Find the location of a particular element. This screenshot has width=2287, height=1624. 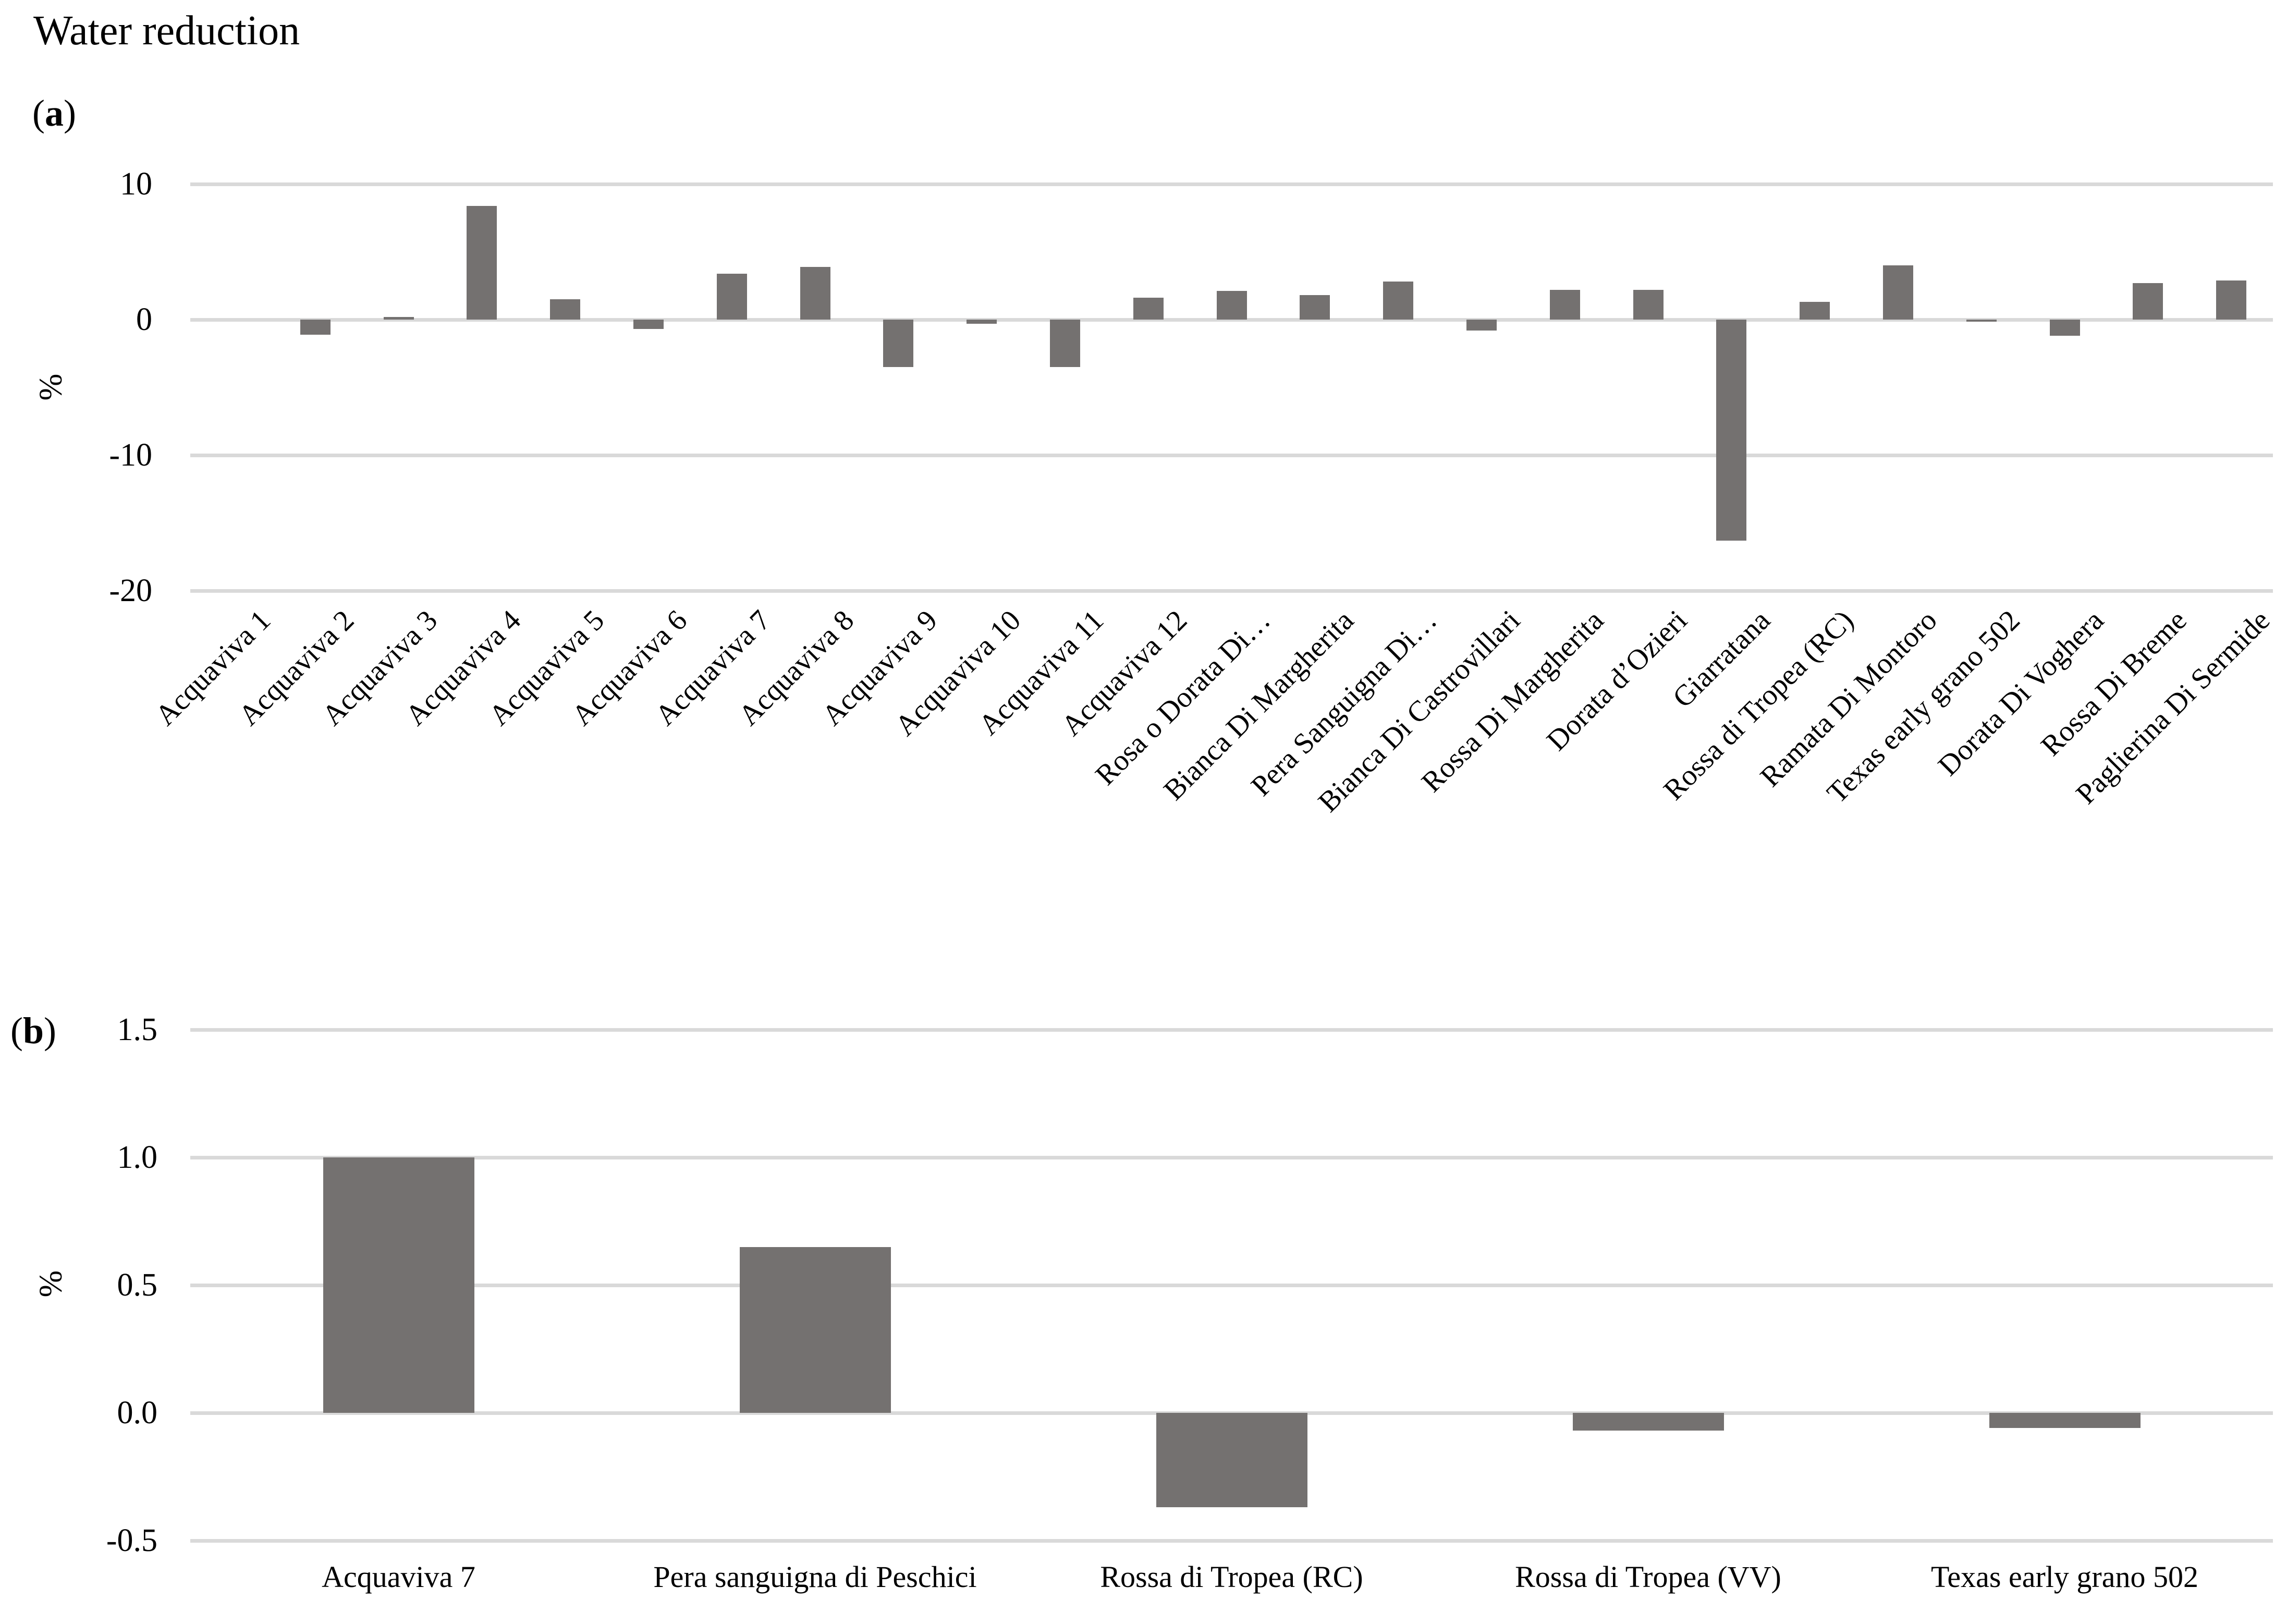

x-axis-label: Pera sanguigna di Peschici is located at coordinates (815, 1577).